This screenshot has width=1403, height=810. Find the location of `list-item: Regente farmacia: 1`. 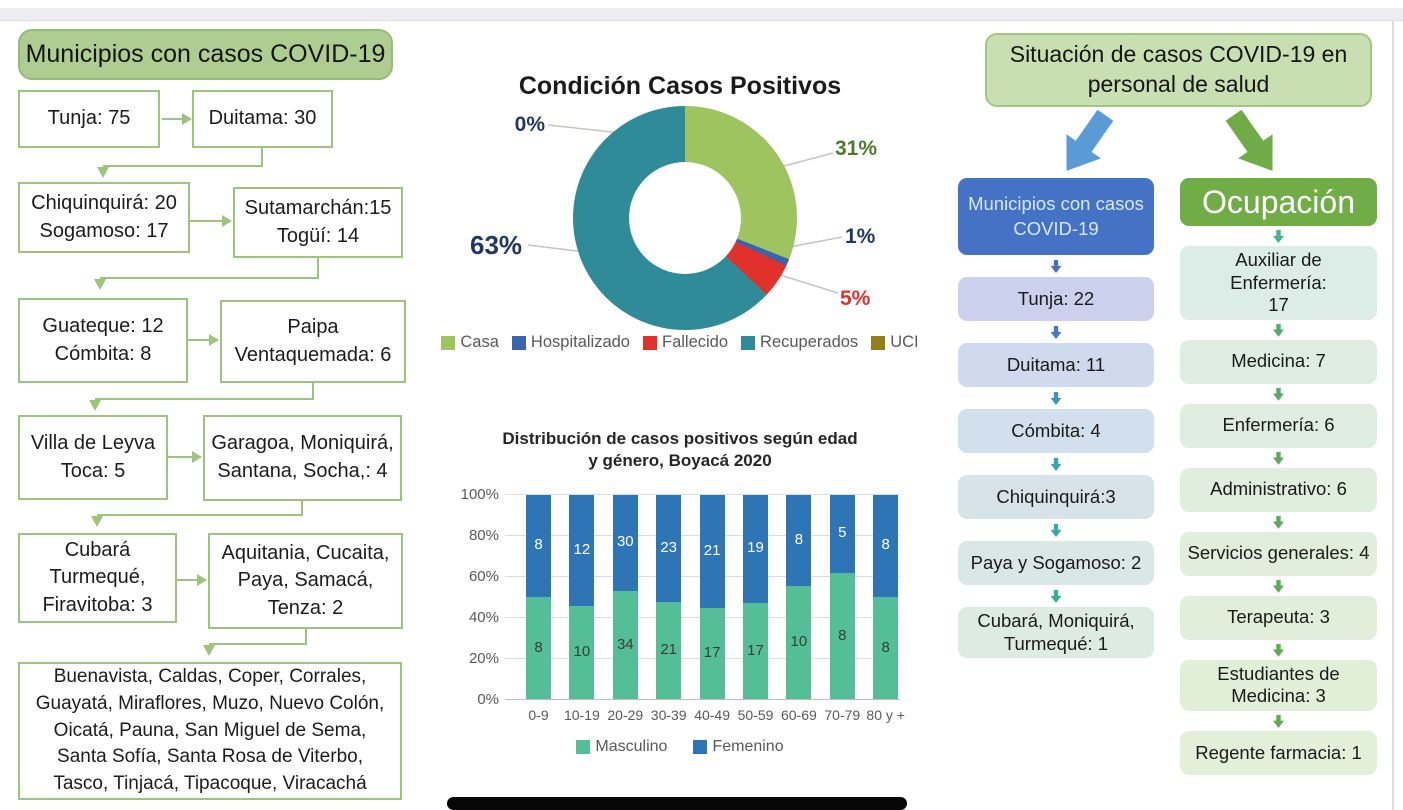

list-item: Regente farmacia: 1 is located at coordinates (1278, 752).